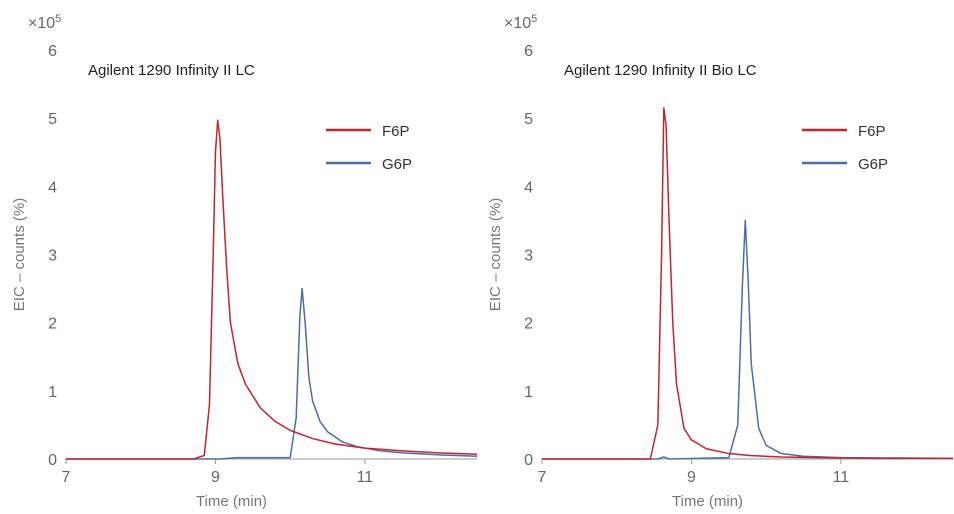 This screenshot has width=954, height=514. Describe the element at coordinates (272, 373) in the screenshot. I see `series-line-g6p` at that location.